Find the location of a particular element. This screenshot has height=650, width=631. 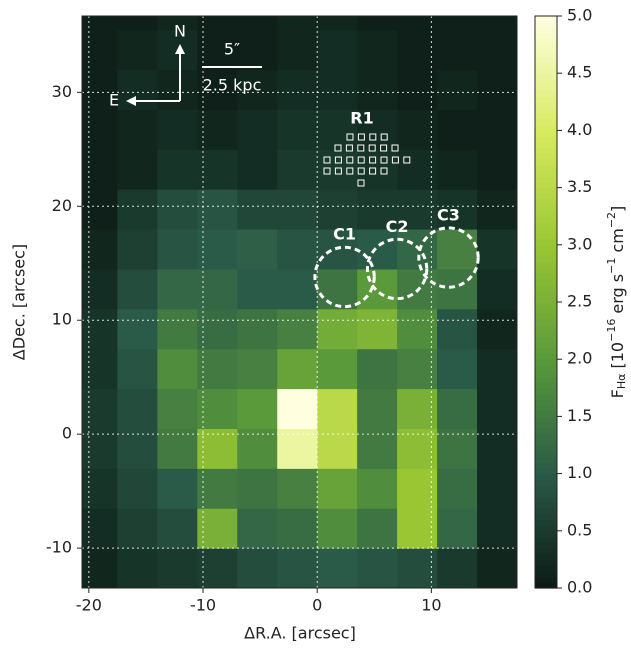

x-tick-label: 10 is located at coordinates (431, 605).